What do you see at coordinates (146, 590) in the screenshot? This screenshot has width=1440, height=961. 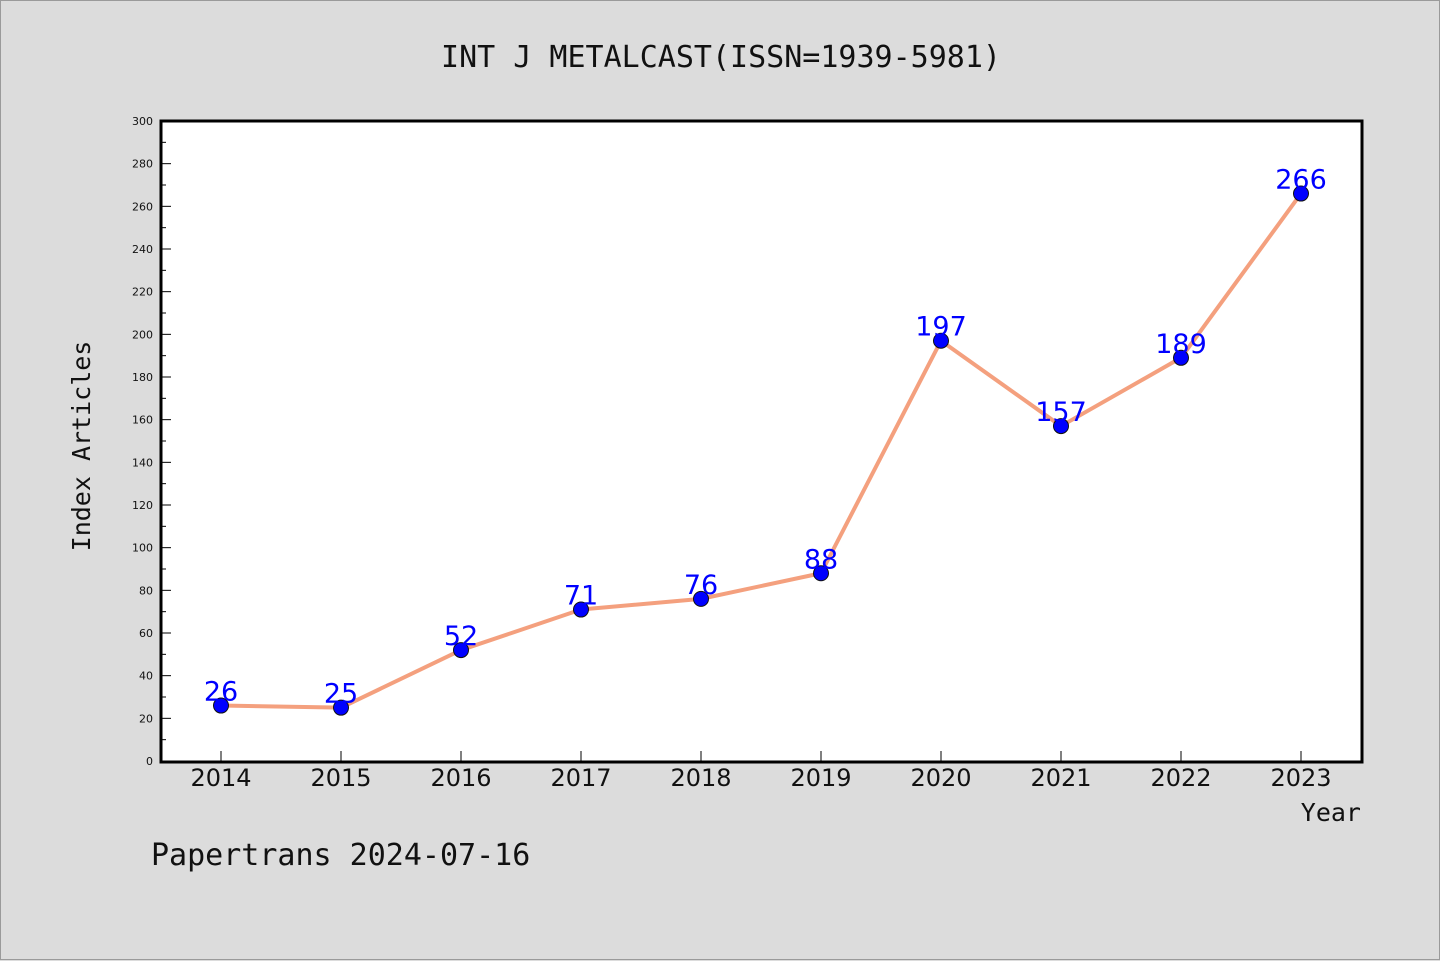 I see `y-tick-label: 80` at bounding box center [146, 590].